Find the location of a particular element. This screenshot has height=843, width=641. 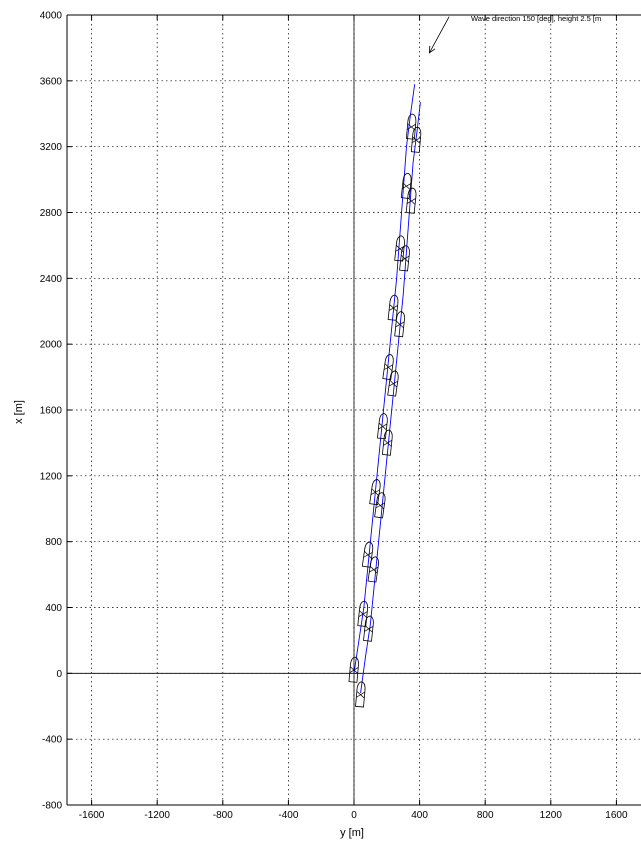

x-tick-label: -800 is located at coordinates (223, 815).